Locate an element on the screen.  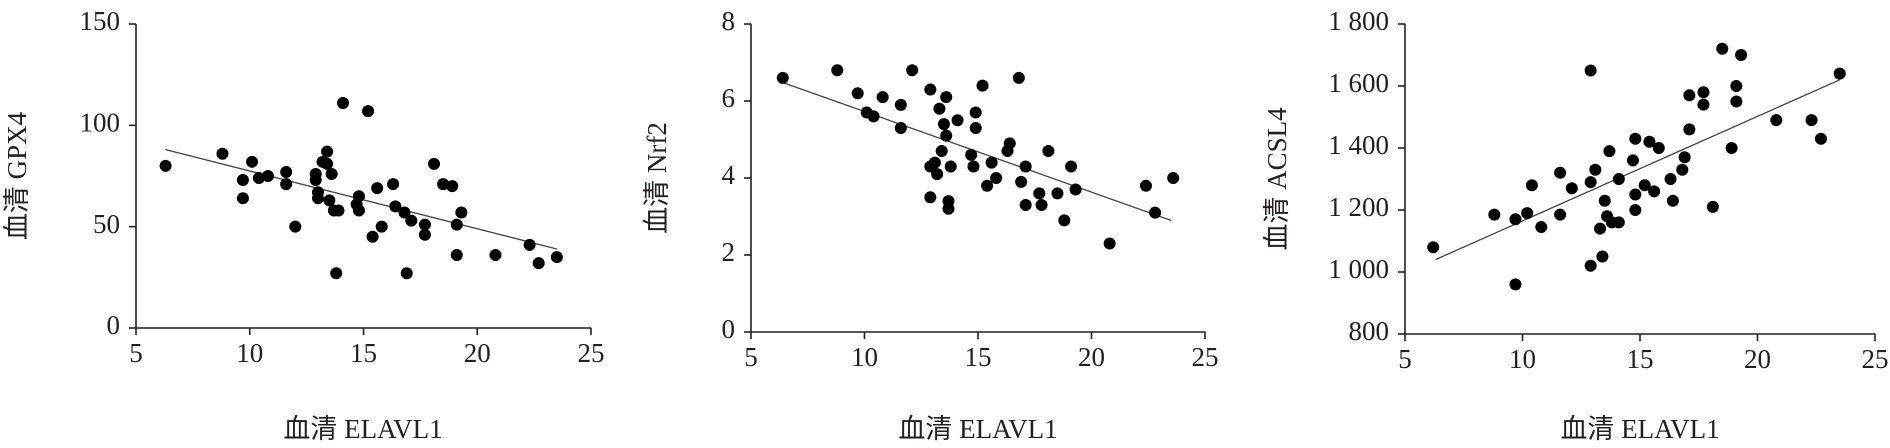
x-tick-label: 10 is located at coordinates (249, 353).